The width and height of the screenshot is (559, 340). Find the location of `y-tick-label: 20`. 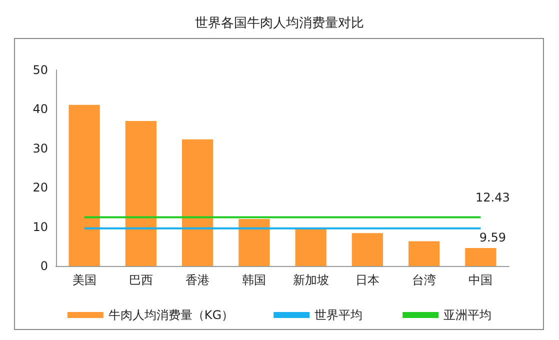

y-tick-label: 20 is located at coordinates (40, 187).